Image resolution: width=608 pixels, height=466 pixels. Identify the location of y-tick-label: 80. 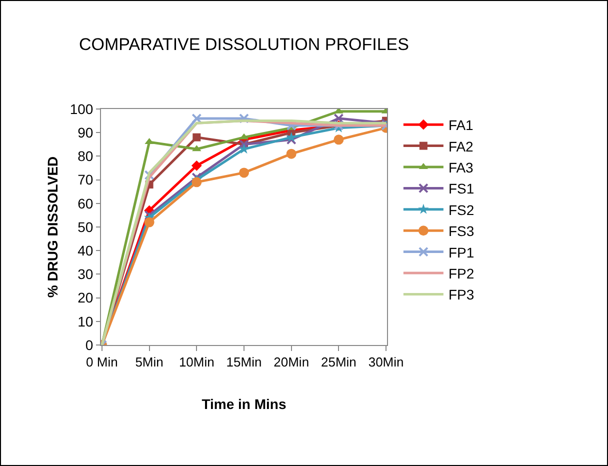
(86, 156).